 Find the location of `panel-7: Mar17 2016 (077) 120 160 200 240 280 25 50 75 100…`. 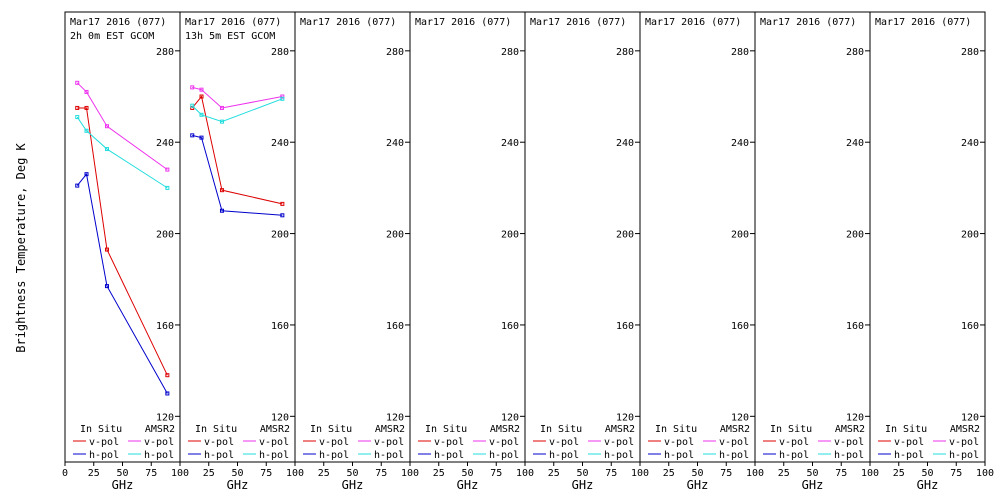

panel-7: Mar17 2016 (077) 120 160 200 240 280 25 50 75 100… is located at coordinates (816, 251).